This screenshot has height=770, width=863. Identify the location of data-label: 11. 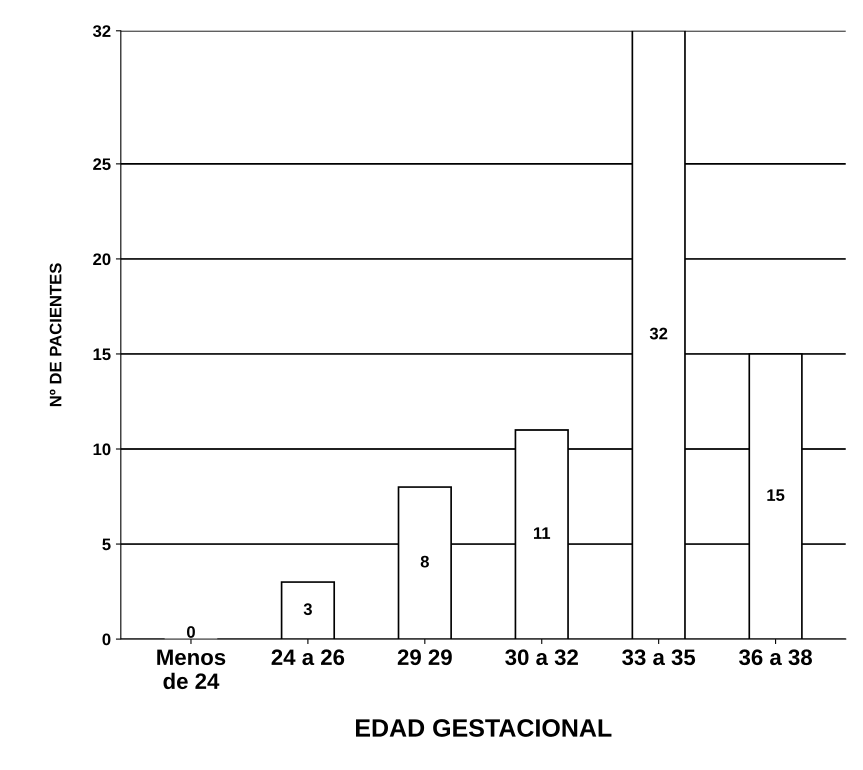
(542, 533).